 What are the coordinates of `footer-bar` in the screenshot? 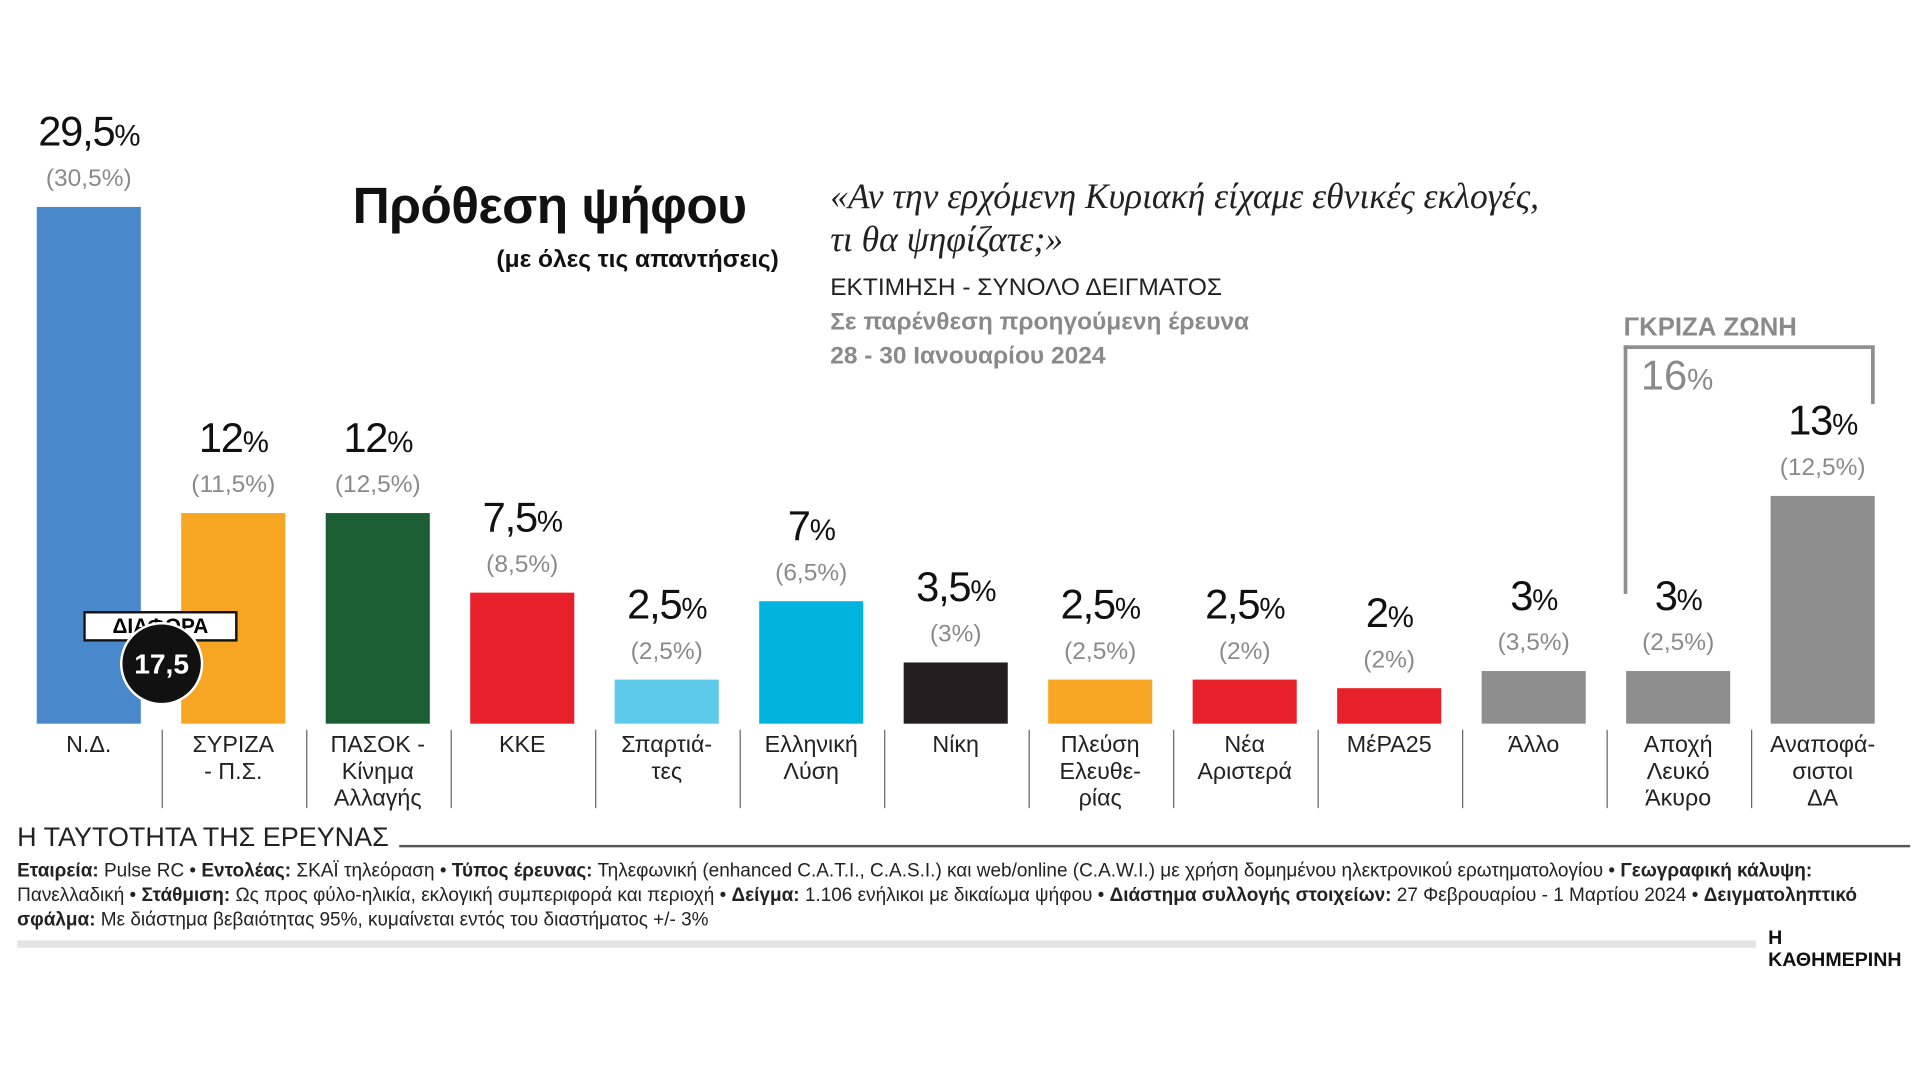 It's located at (886, 944).